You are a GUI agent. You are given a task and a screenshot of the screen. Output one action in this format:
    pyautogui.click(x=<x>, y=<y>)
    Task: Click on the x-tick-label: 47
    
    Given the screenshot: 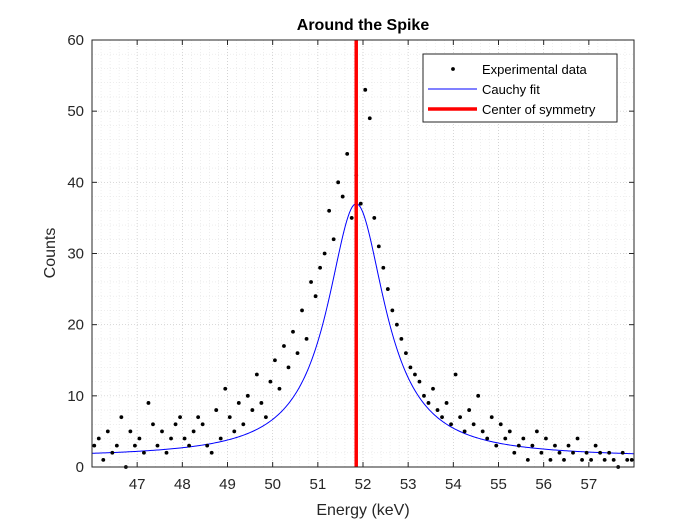 What is the action you would take?
    pyautogui.click(x=137, y=484)
    